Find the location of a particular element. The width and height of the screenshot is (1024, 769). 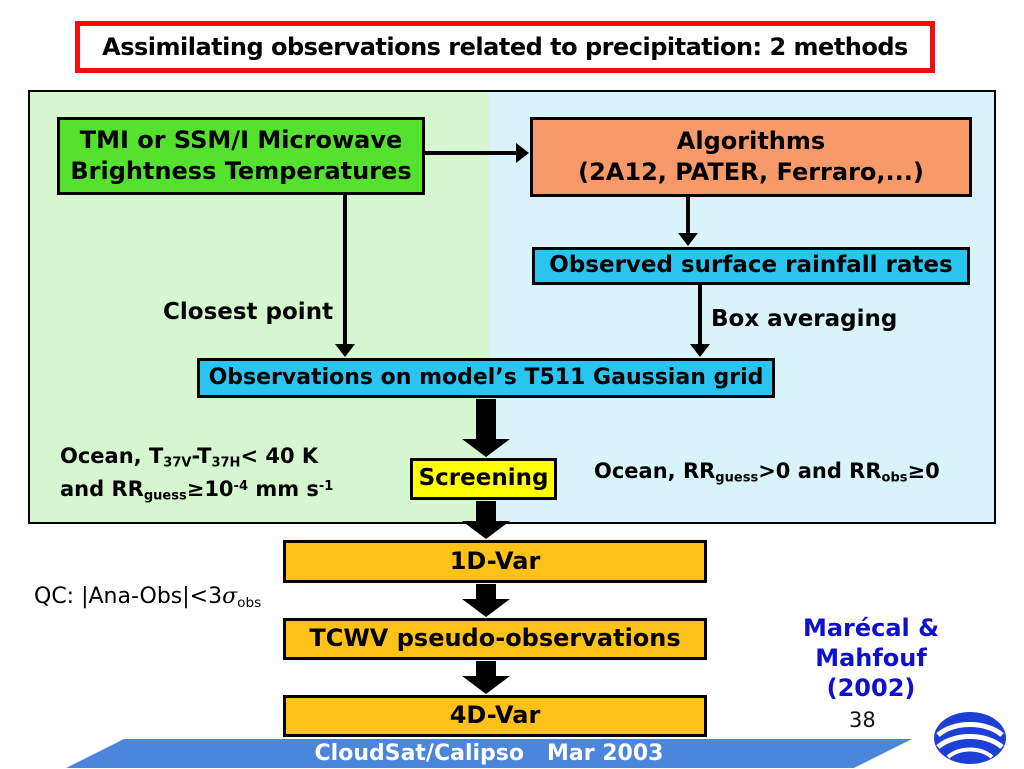

four-d-var-box: 4D-Var is located at coordinates (495, 716).